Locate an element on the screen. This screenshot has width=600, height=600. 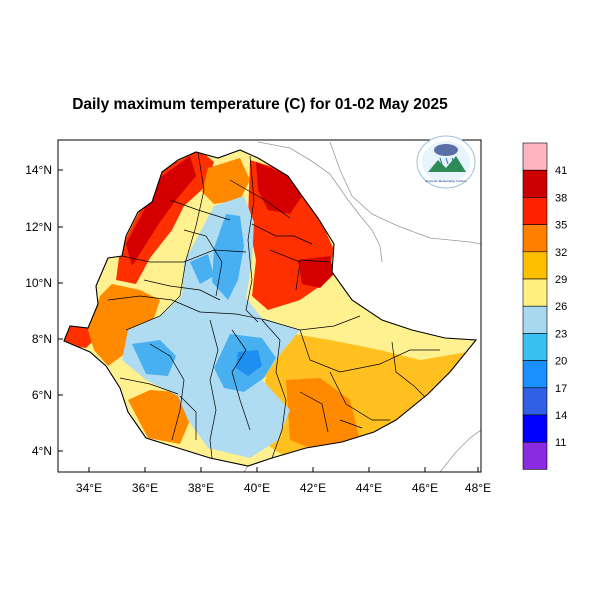
field-afar-very-hot is located at coordinates (279, 188).